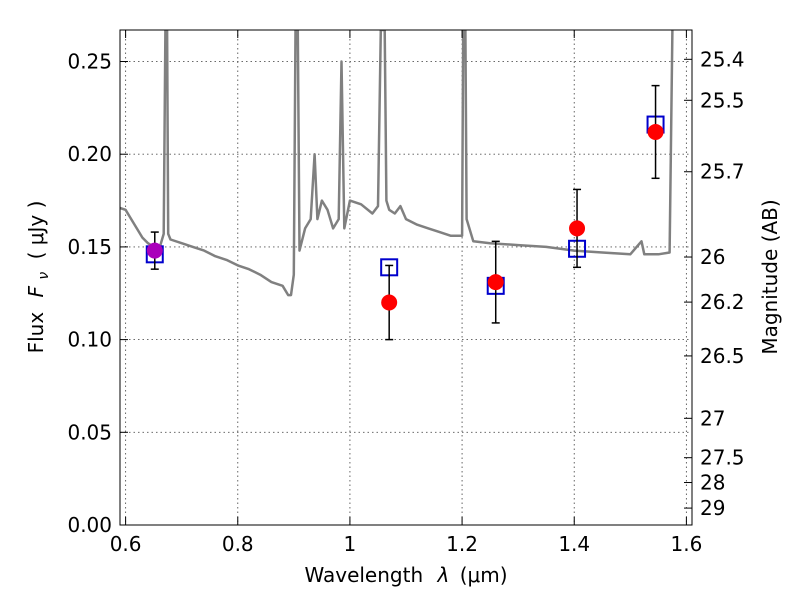 The height and width of the screenshot is (600, 800). I want to click on x-tick-label: 1.6, so click(686, 544).